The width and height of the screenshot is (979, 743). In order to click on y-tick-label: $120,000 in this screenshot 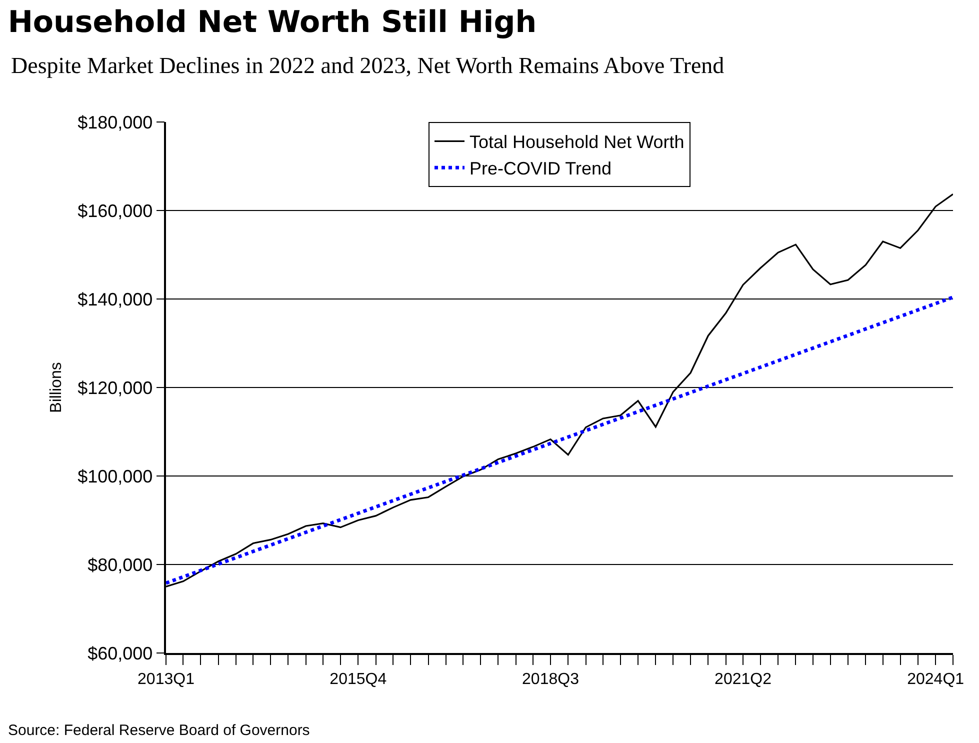, I will do `click(115, 388)`.